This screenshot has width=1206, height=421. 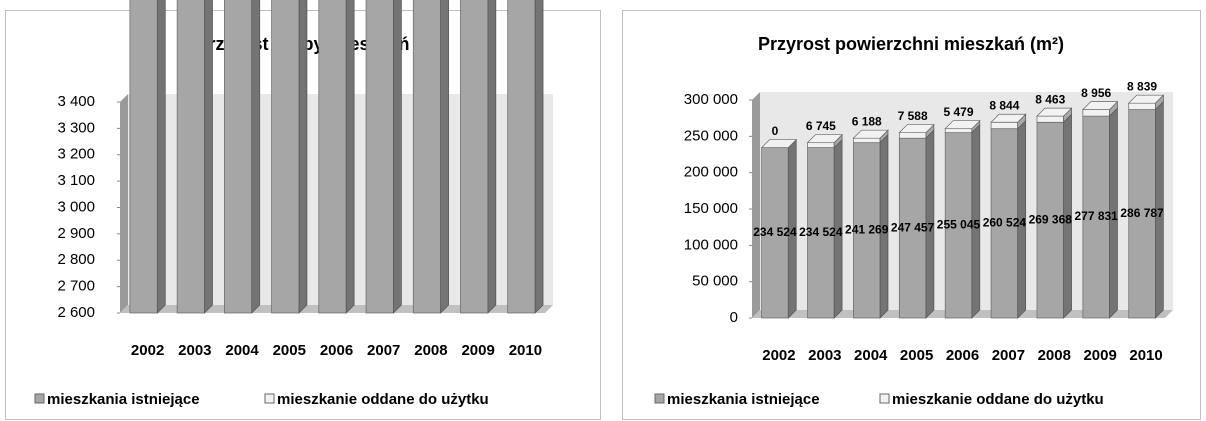 I want to click on y-tick-label: 3 000, so click(x=76, y=206).